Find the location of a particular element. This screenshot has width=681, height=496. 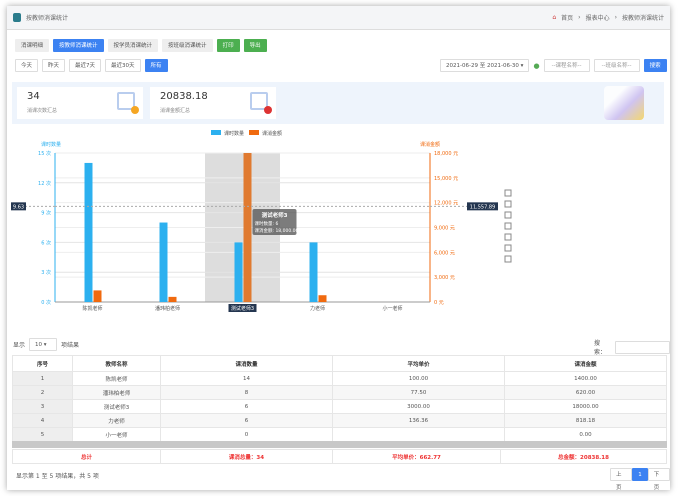

export-button: 导出 is located at coordinates (255, 45).